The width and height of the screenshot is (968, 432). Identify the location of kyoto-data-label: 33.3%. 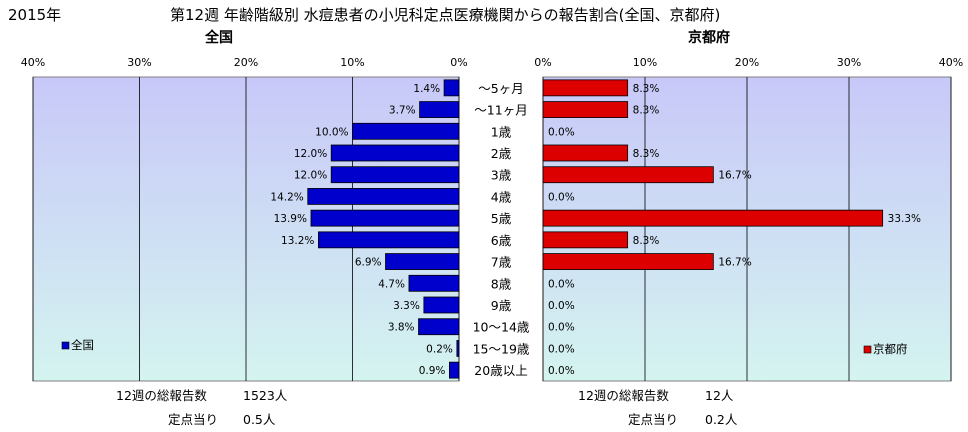
(904, 219).